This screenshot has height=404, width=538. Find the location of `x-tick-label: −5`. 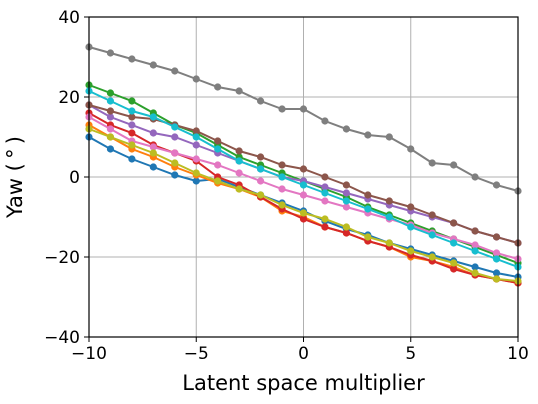

x-tick-label: −5 is located at coordinates (196, 354).